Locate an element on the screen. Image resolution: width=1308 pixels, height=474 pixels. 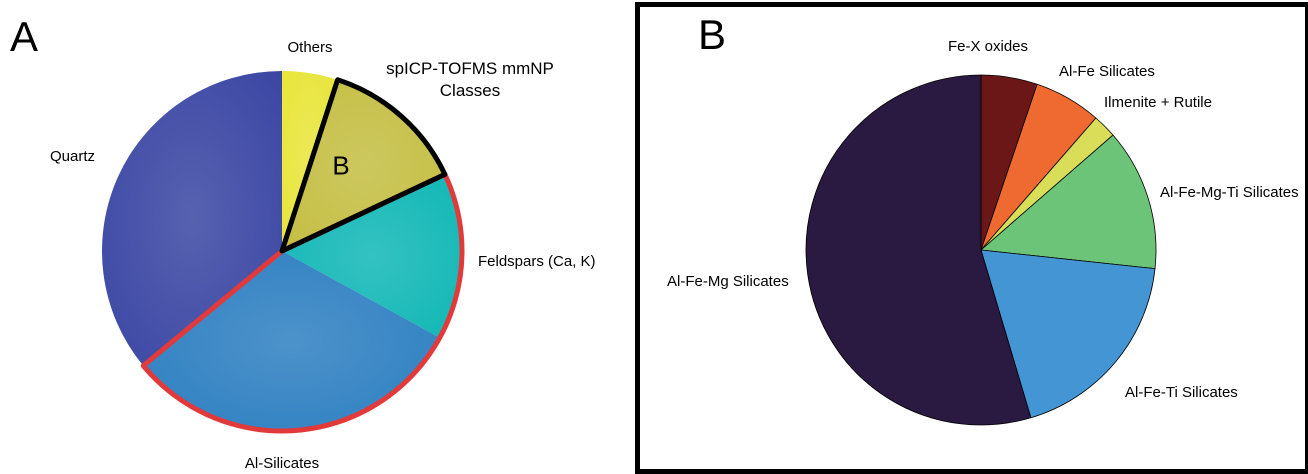
pie-a-highlight-black is located at coordinates (363, 165).